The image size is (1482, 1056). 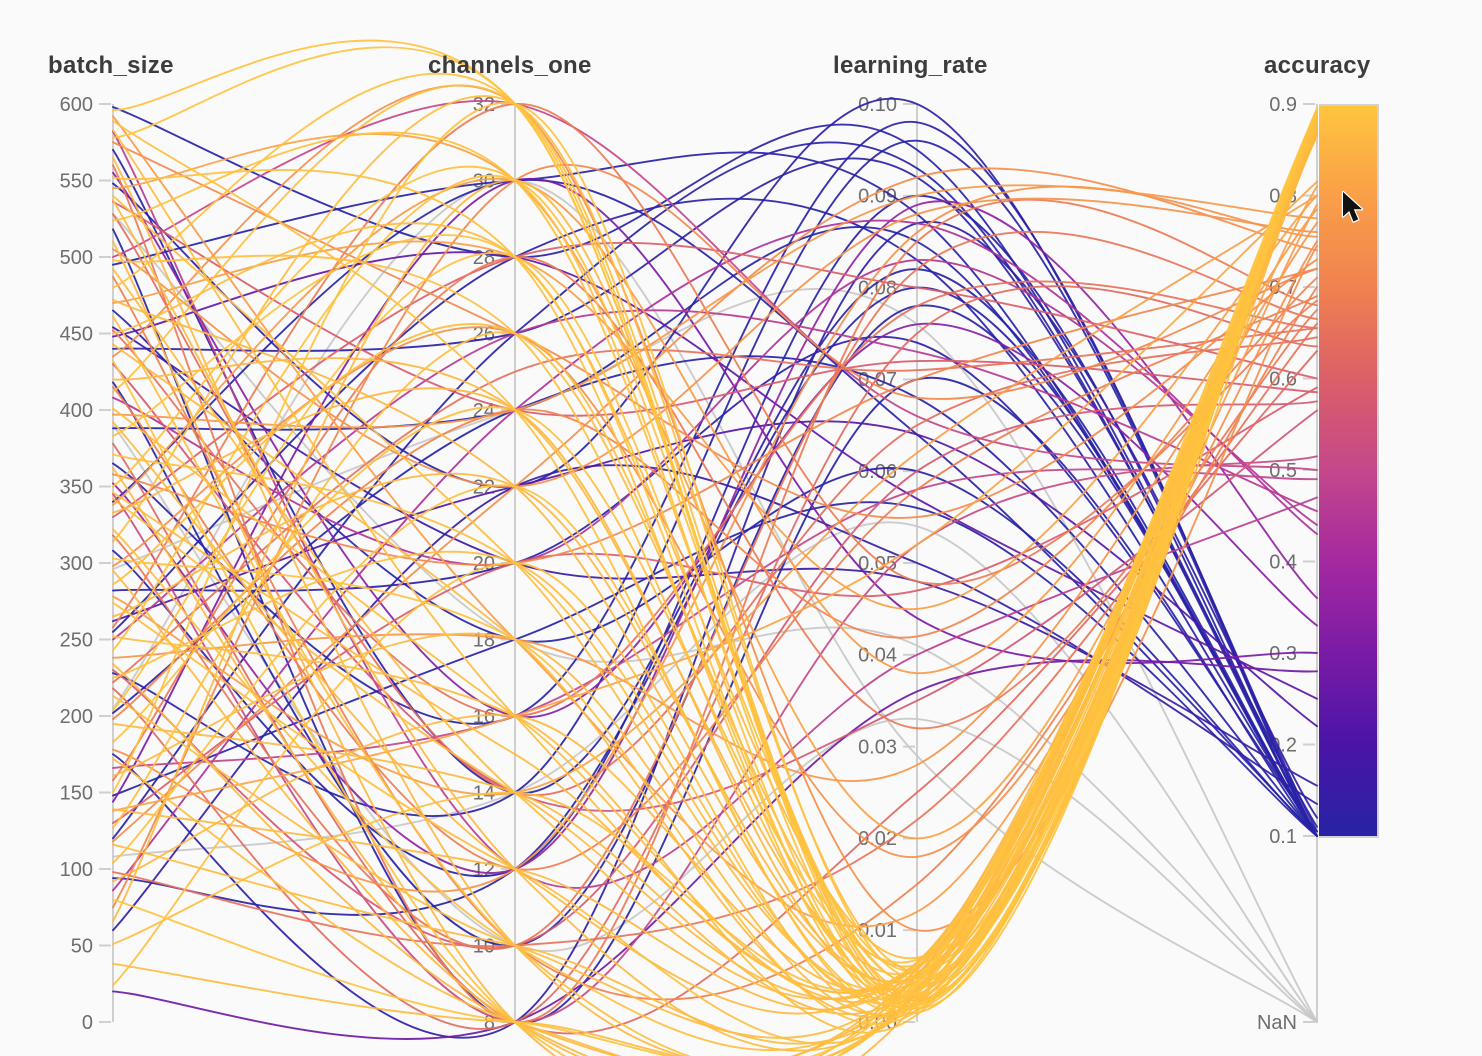 What do you see at coordinates (76, 564) in the screenshot?
I see `tick-label: 300` at bounding box center [76, 564].